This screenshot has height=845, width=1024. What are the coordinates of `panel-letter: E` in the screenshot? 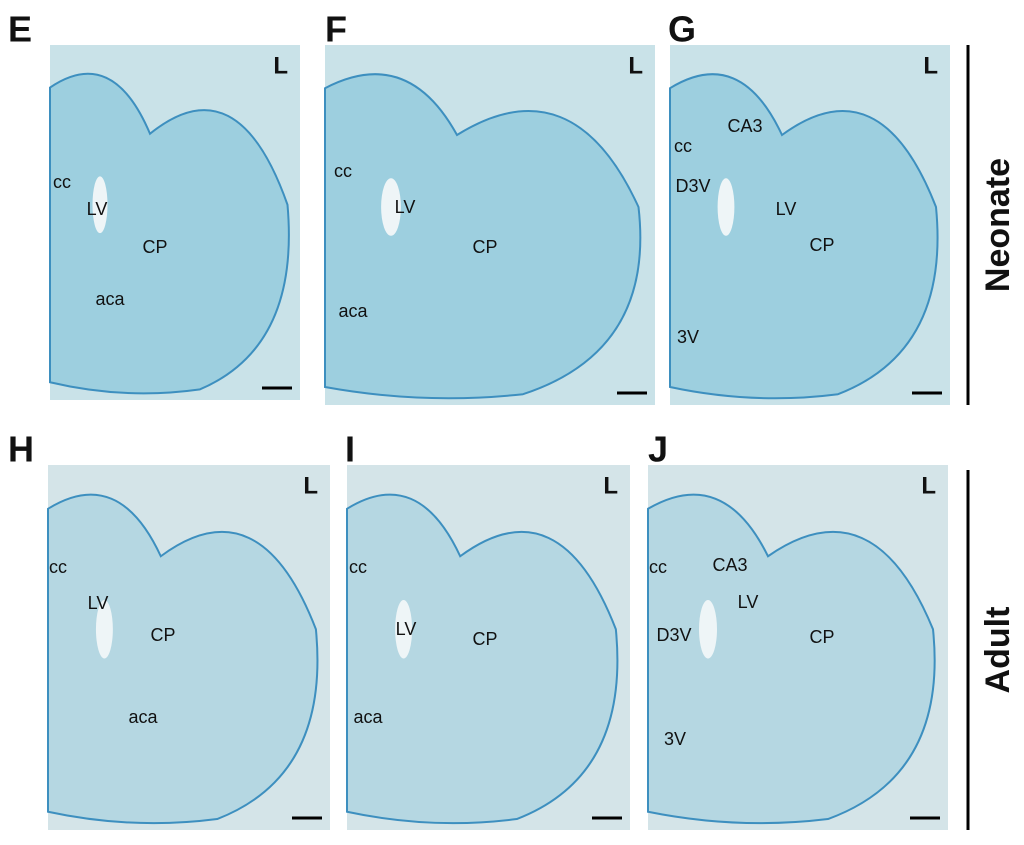 It's located at (20, 29).